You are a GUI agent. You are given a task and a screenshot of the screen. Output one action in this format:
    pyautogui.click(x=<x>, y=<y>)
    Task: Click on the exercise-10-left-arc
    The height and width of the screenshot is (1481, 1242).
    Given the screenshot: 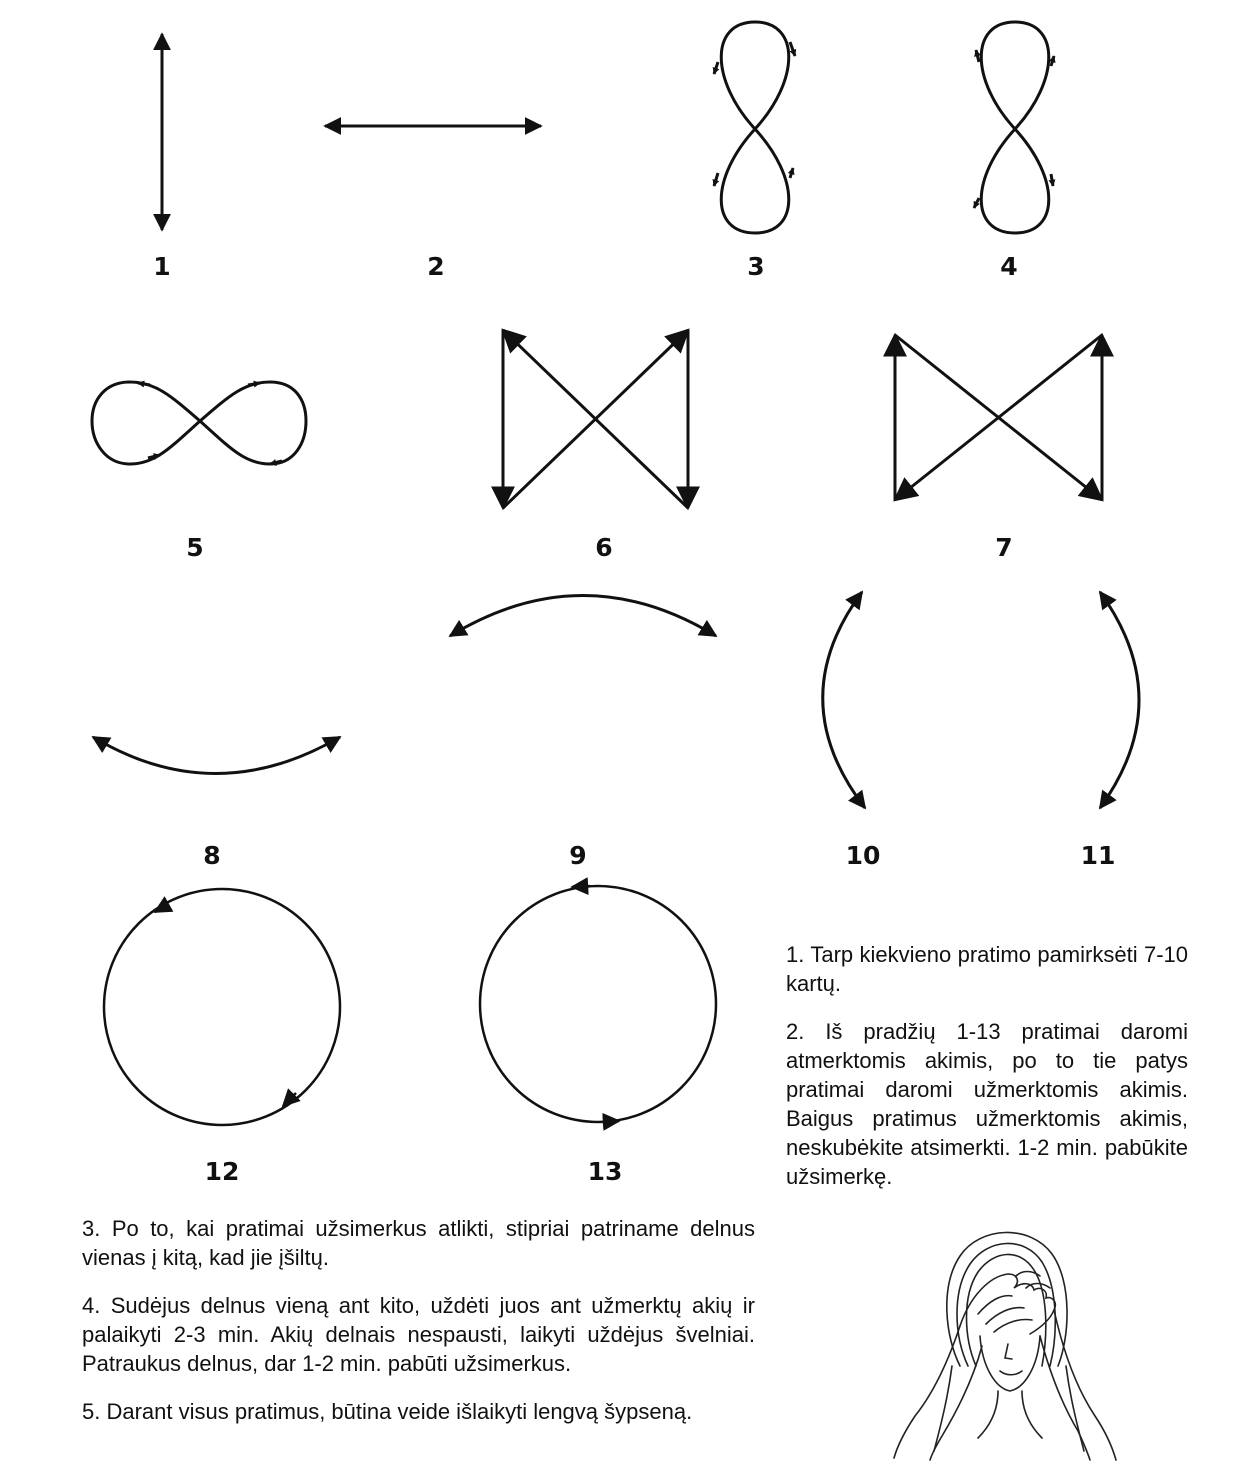 What is the action you would take?
    pyautogui.click(x=844, y=700)
    